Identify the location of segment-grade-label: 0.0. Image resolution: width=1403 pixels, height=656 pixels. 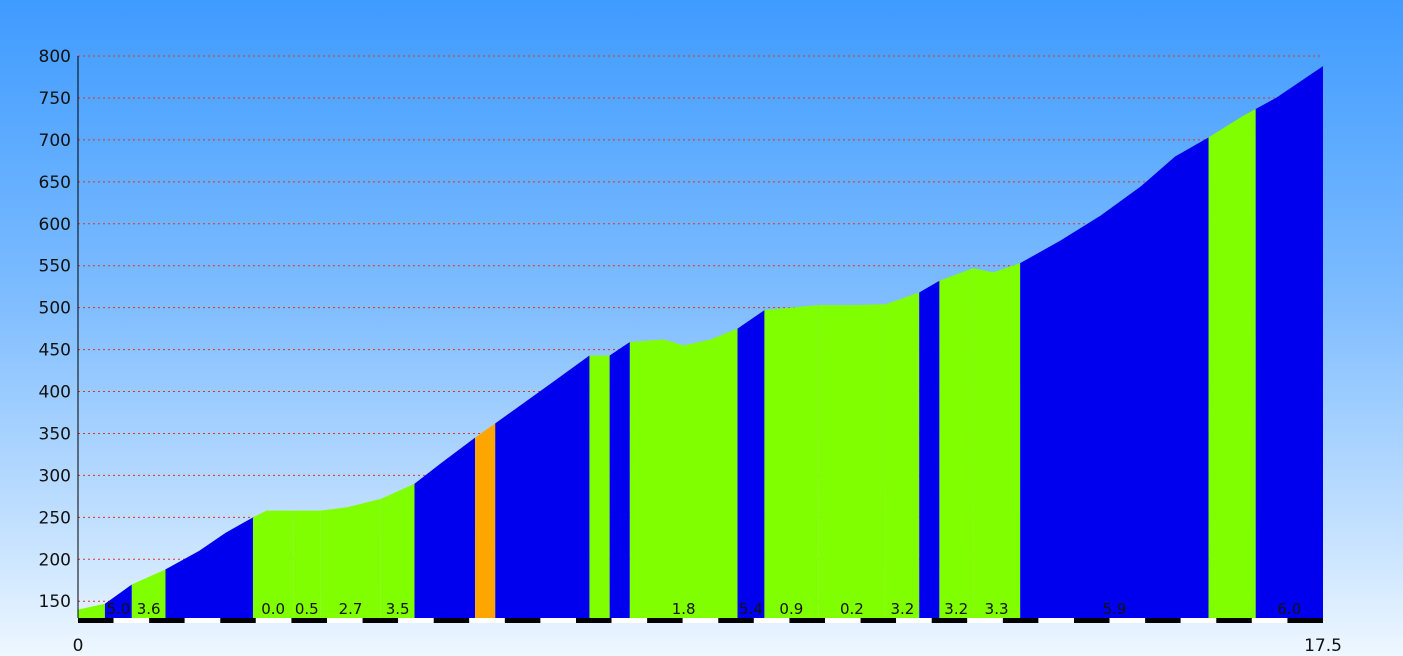
(273, 609).